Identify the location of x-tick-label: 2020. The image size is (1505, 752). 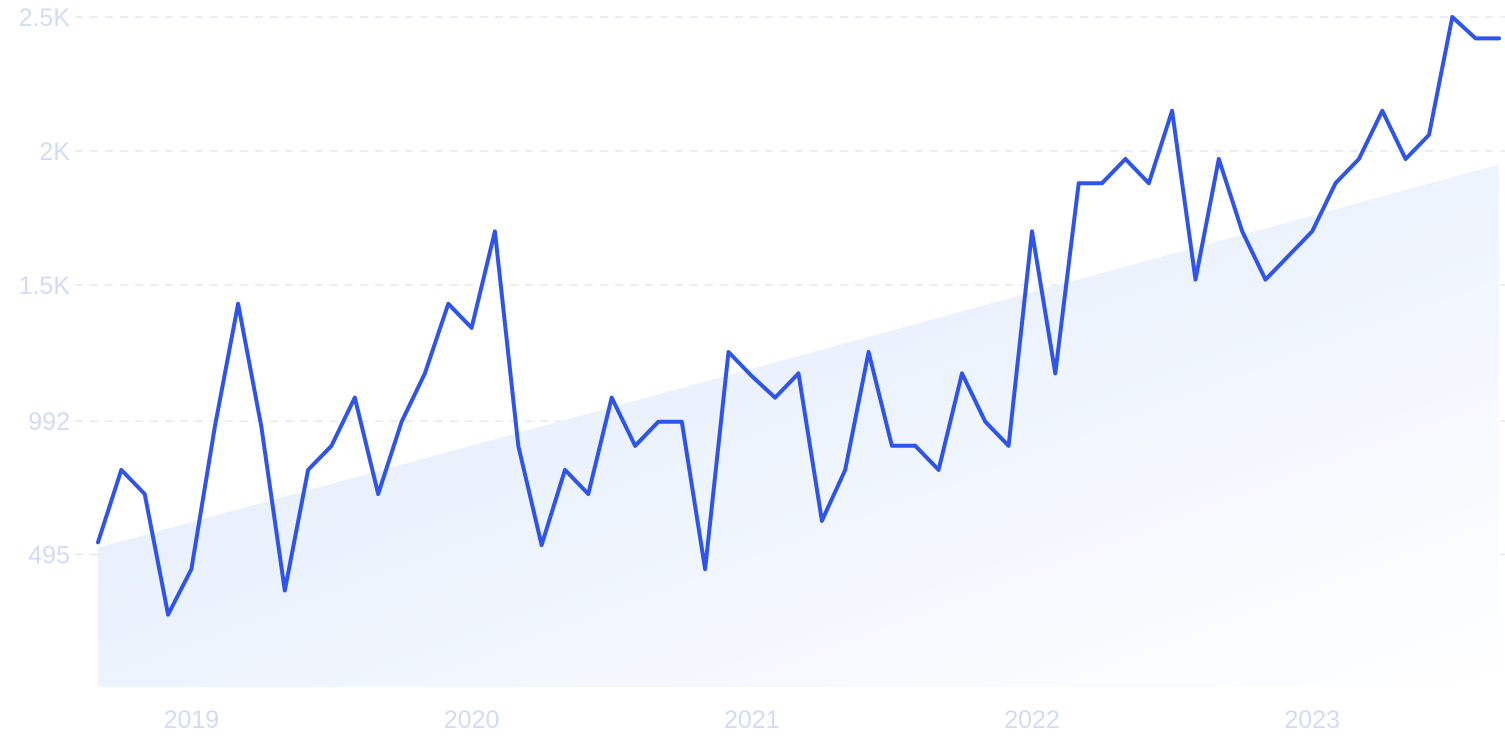
(472, 720).